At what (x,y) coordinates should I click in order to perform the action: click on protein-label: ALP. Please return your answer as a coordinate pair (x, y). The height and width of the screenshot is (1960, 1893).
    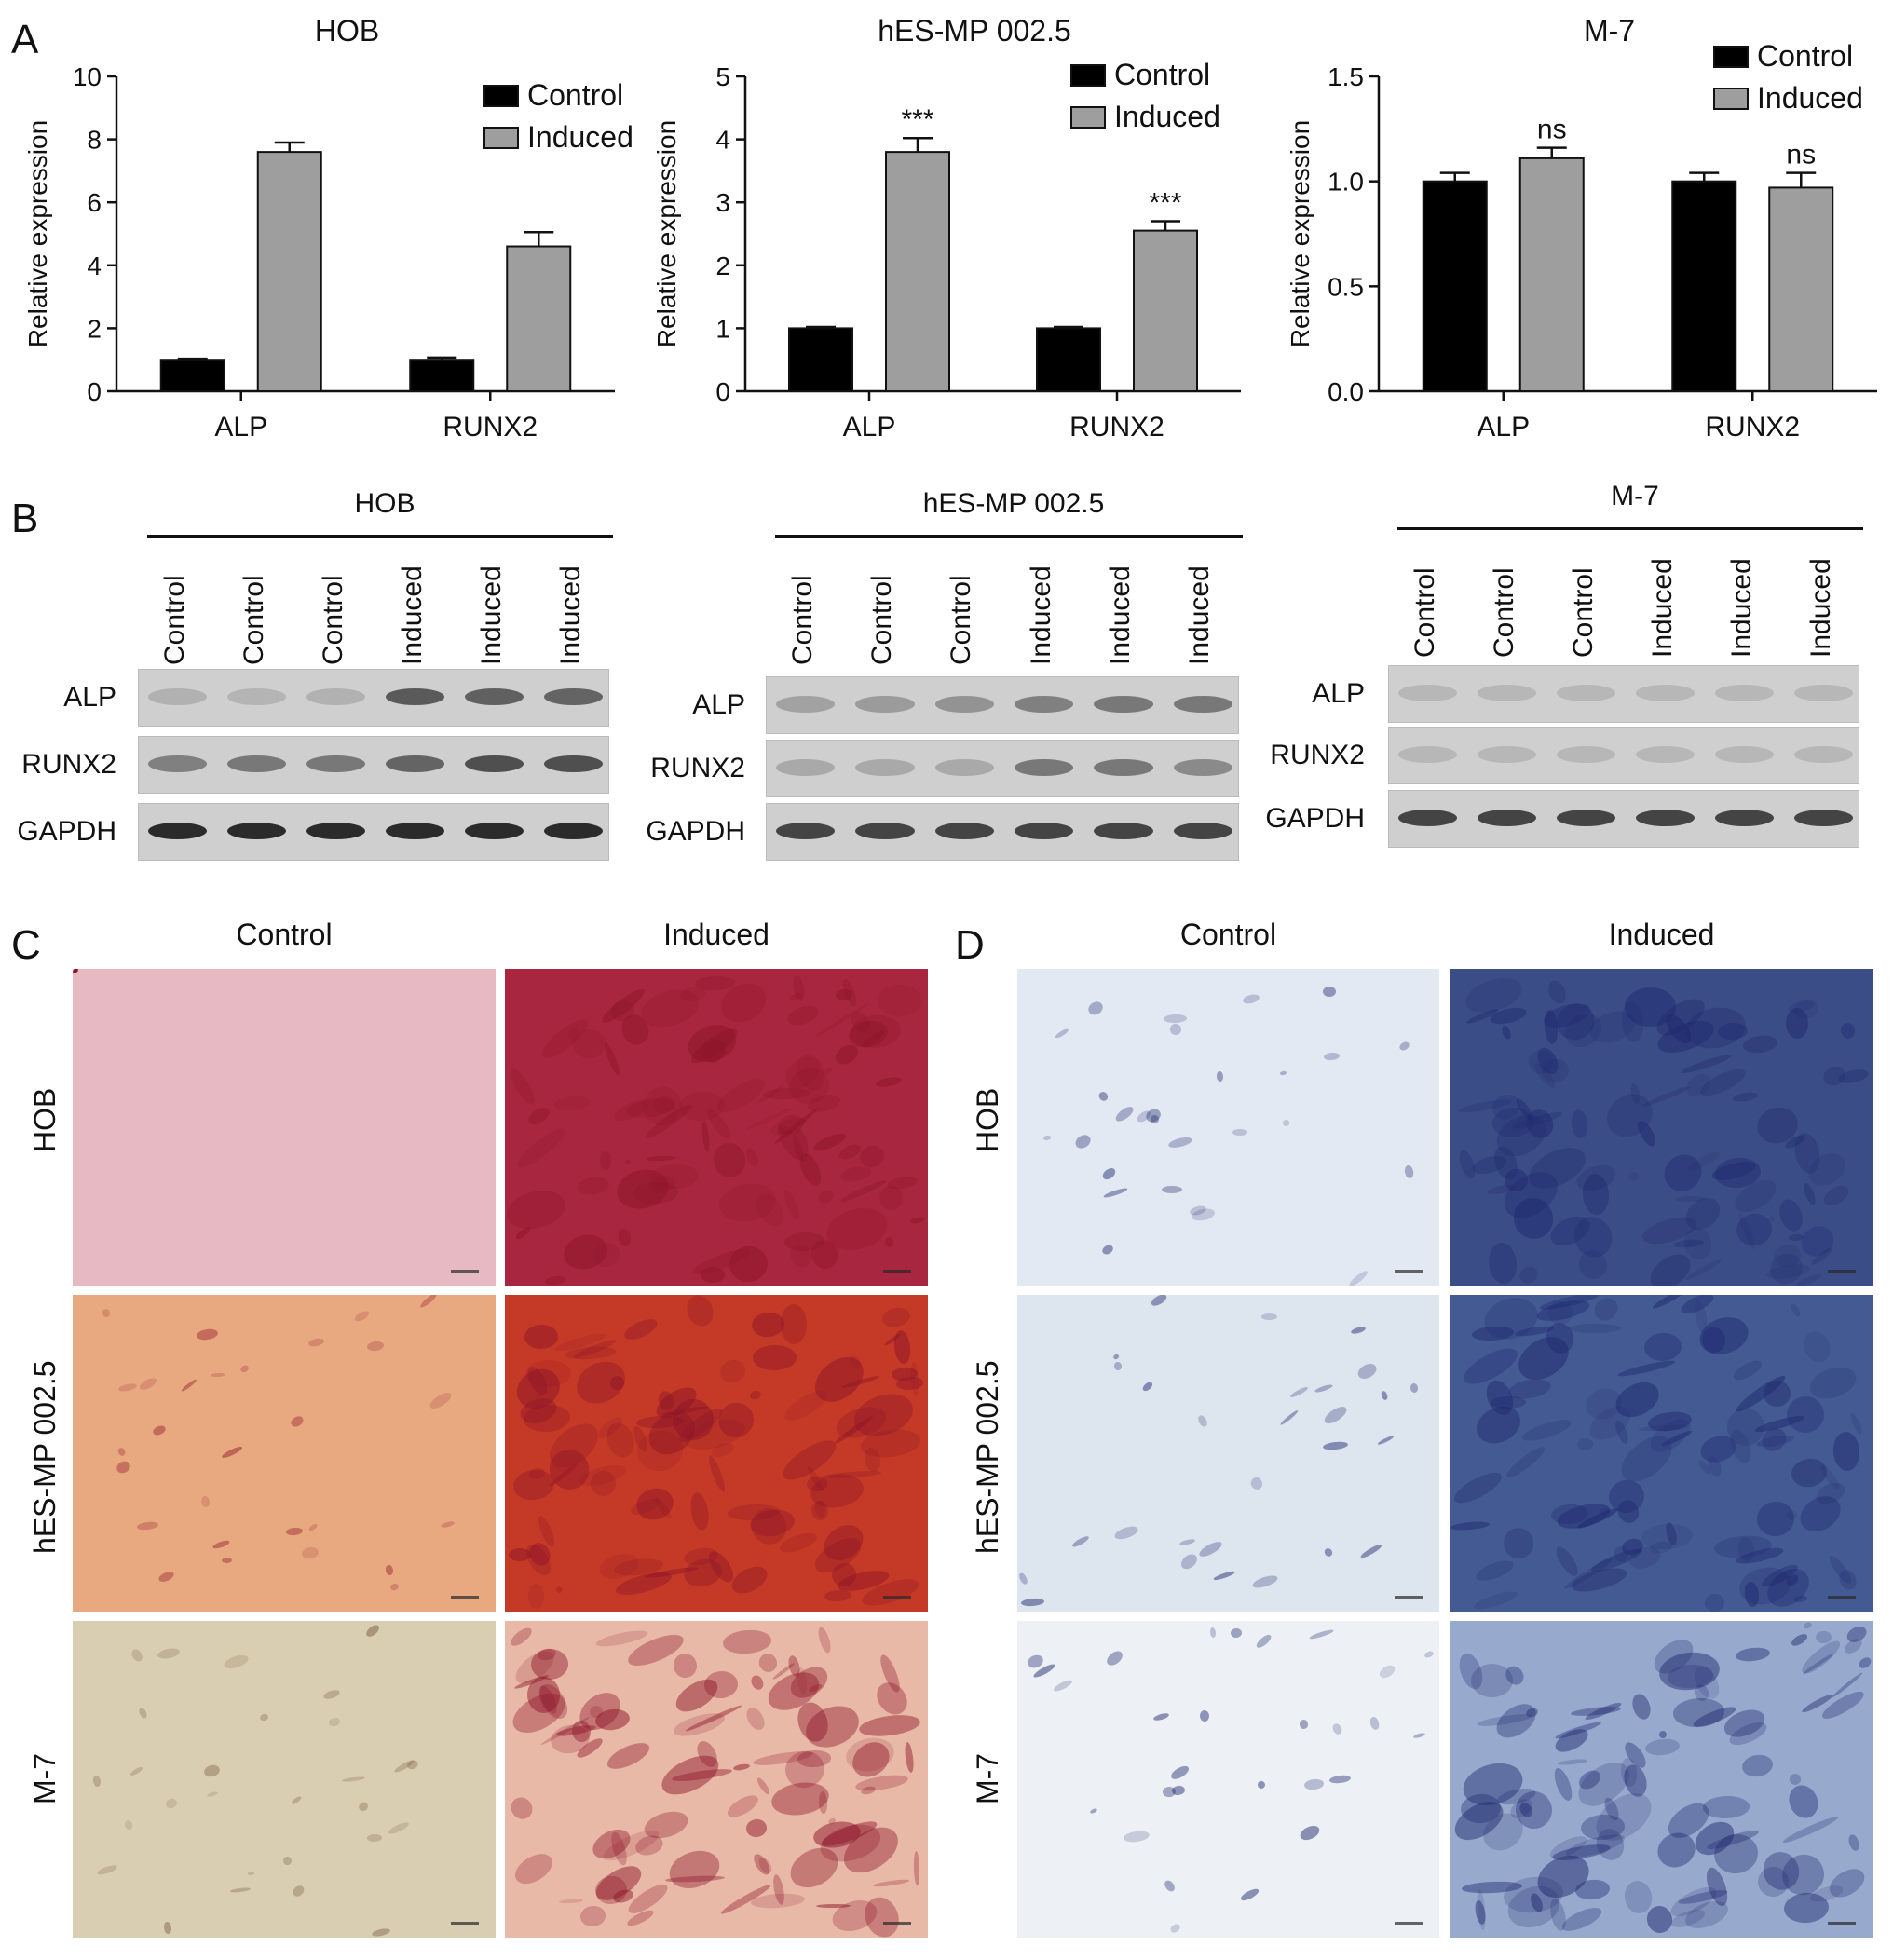
    Looking at the image, I should click on (718, 704).